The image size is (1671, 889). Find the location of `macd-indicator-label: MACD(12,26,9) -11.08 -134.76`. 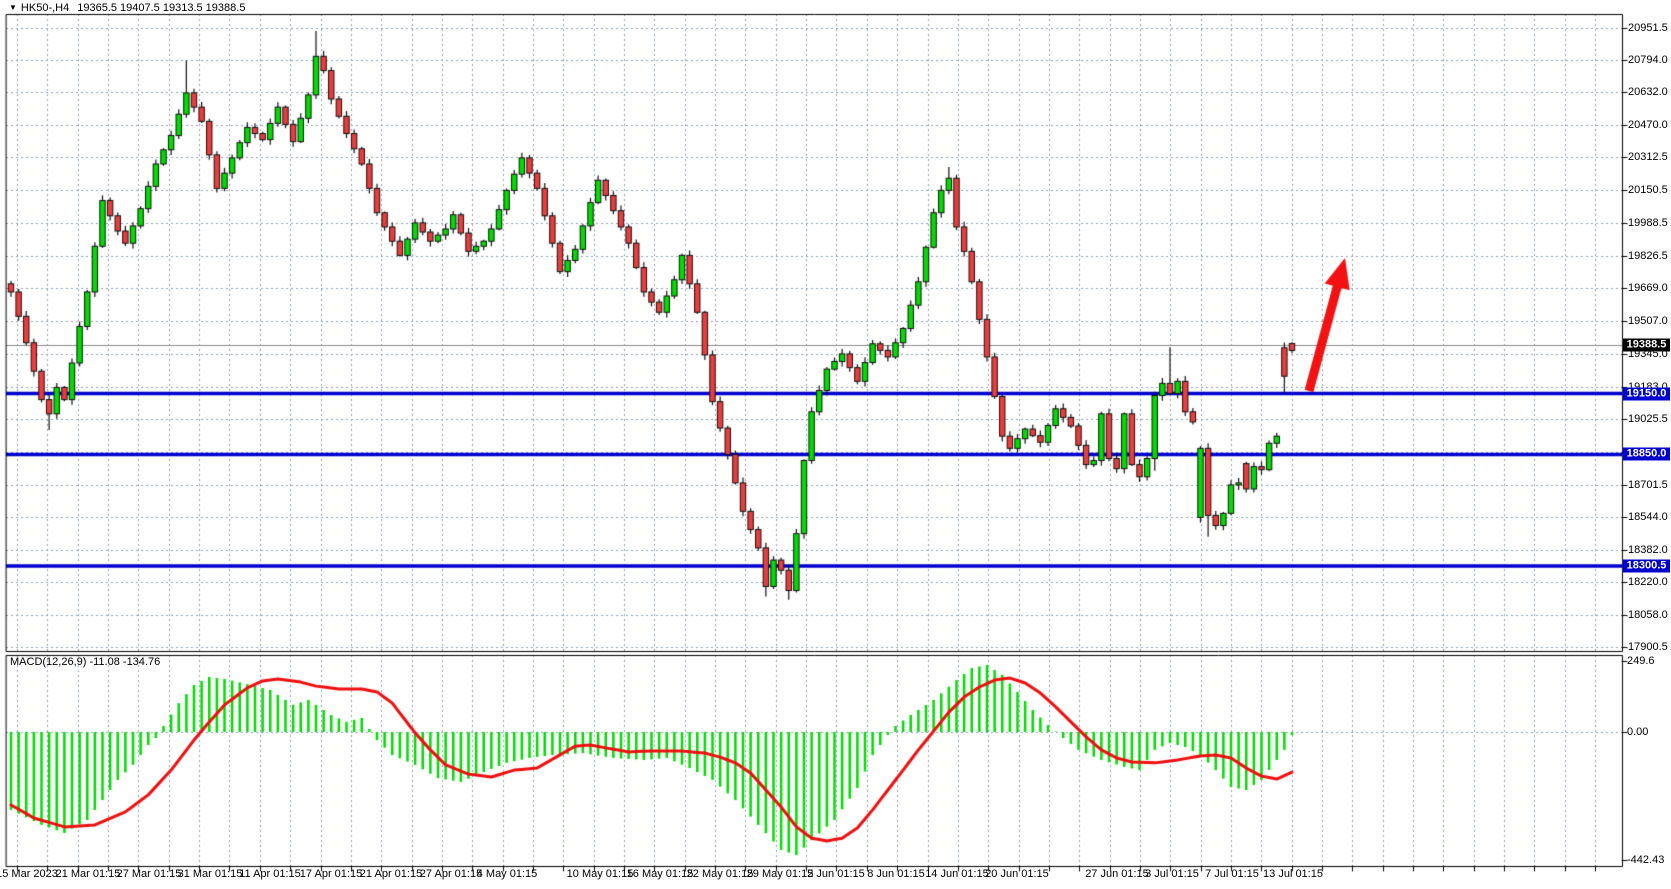

macd-indicator-label: MACD(12,26,9) -11.08 -134.76 is located at coordinates (85, 662).